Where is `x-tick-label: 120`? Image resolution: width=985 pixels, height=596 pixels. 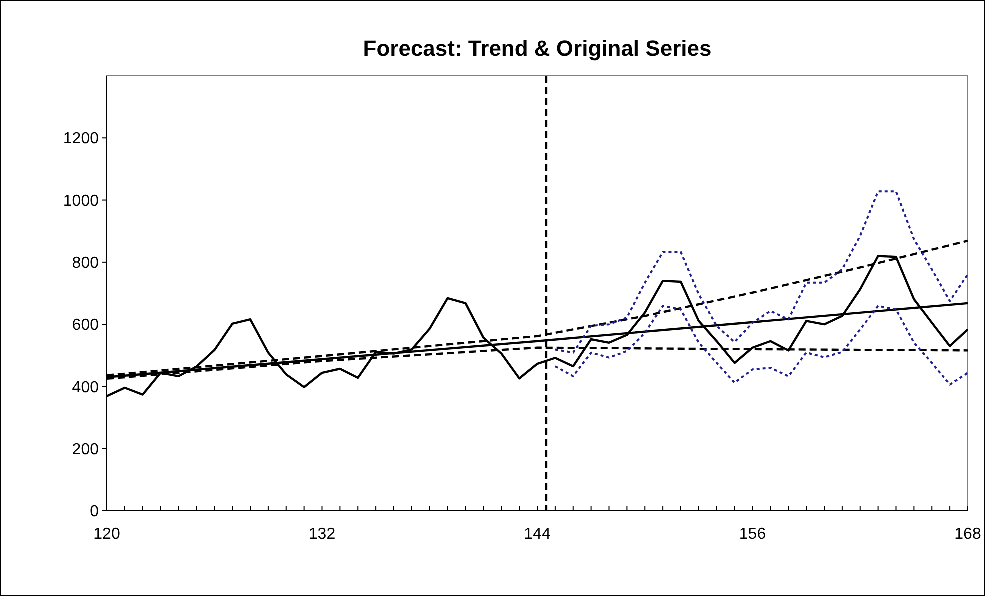
x-tick-label: 120 is located at coordinates (107, 534).